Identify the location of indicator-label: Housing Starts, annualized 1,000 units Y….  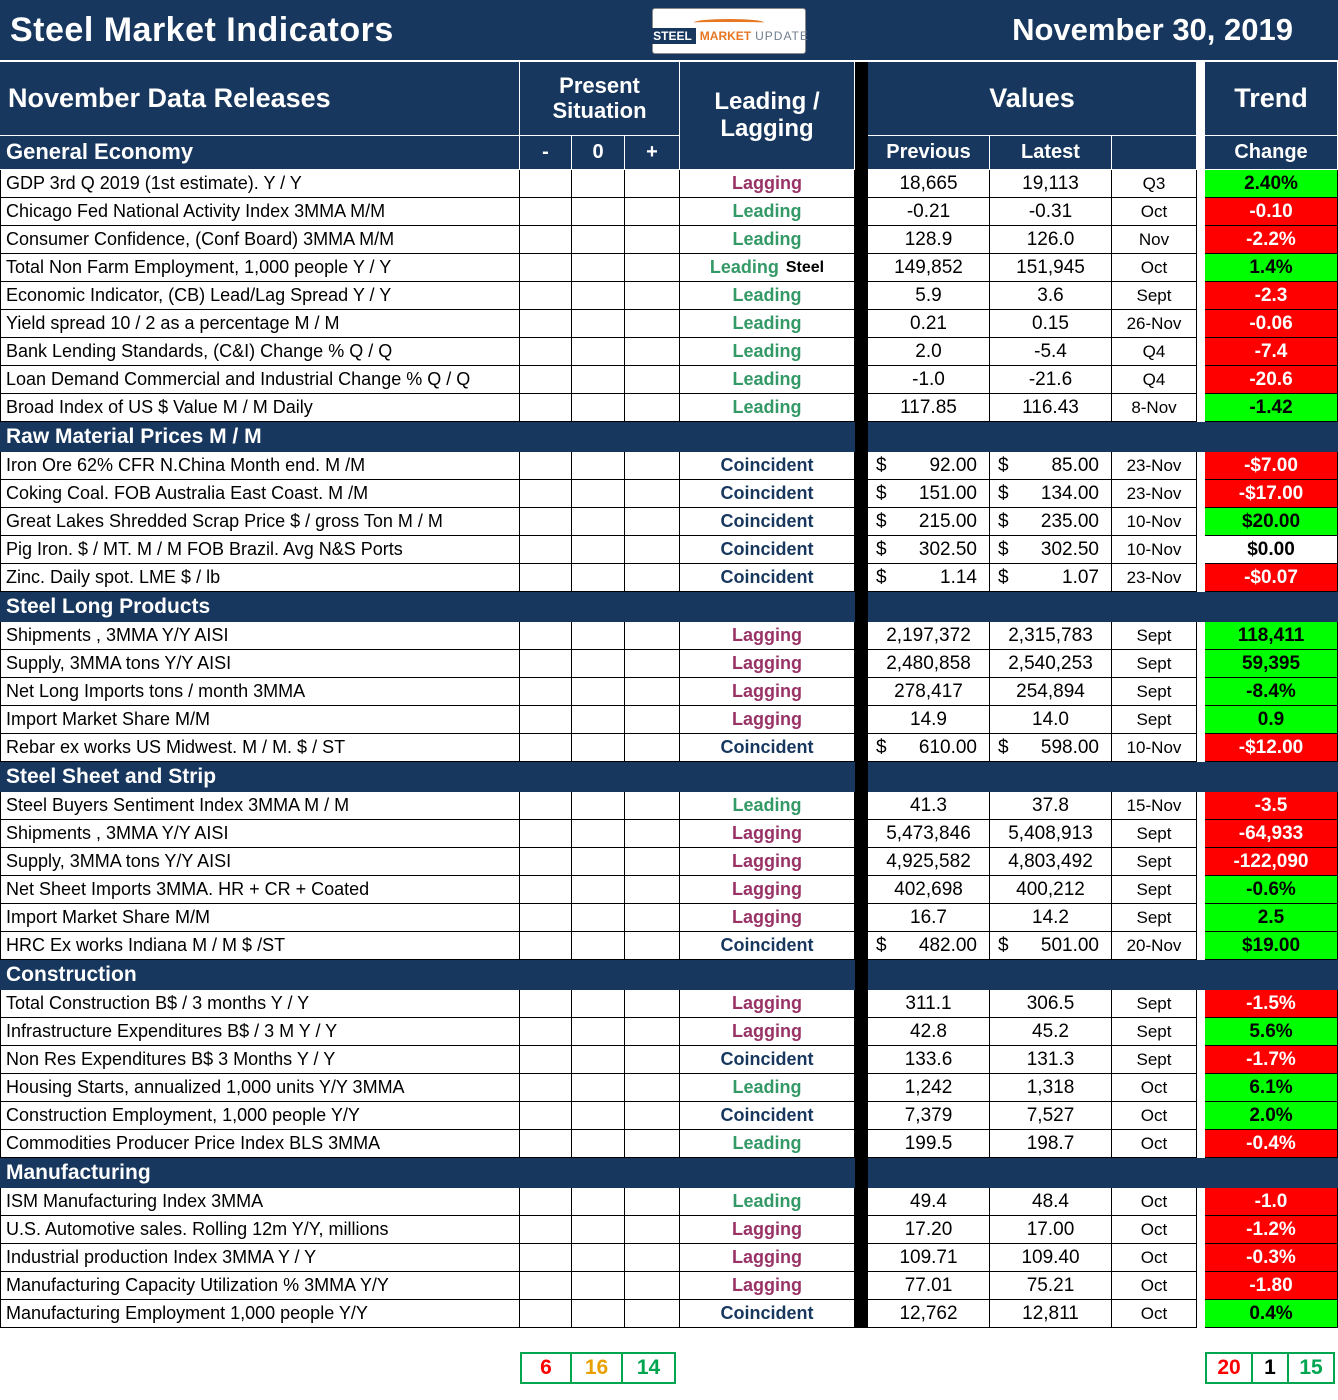
(260, 1088).